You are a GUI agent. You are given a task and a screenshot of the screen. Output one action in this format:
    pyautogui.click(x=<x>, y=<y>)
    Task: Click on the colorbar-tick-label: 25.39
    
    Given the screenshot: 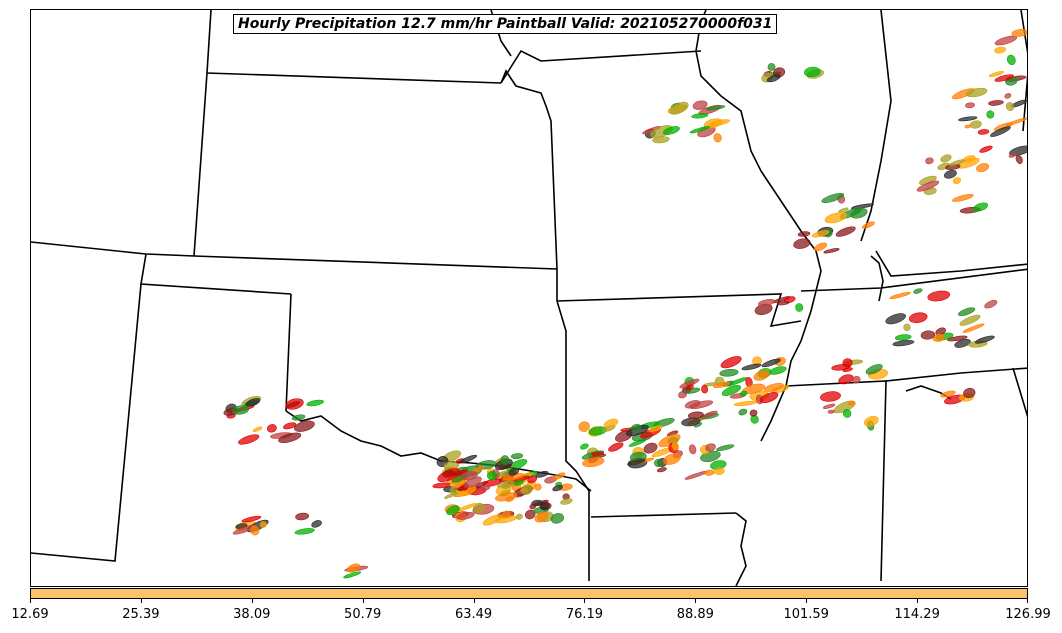 What is the action you would take?
    pyautogui.click(x=141, y=614)
    